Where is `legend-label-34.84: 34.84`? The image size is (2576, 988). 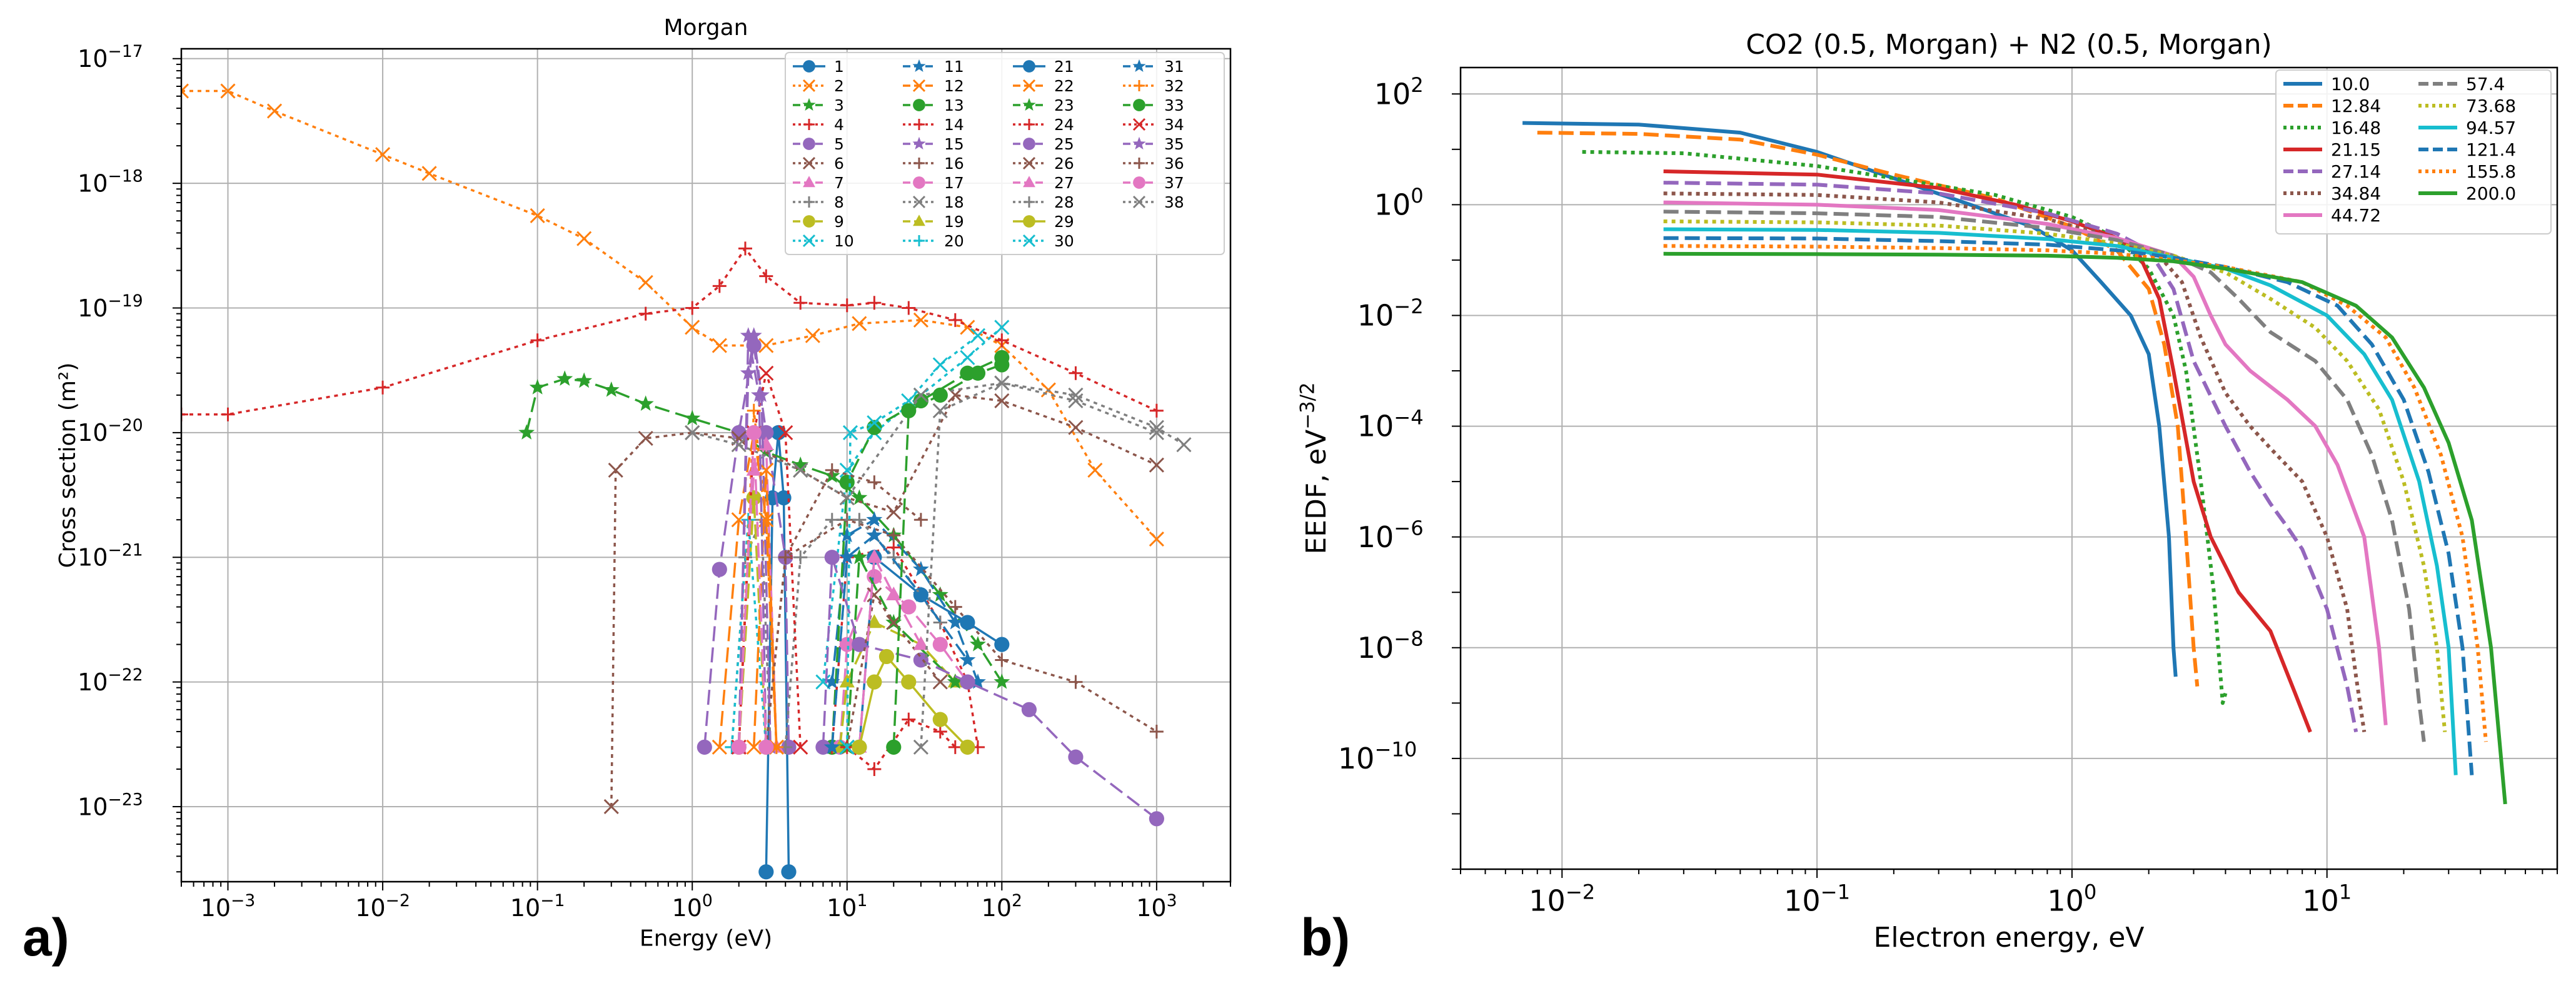 legend-label-34.84: 34.84 is located at coordinates (2356, 194).